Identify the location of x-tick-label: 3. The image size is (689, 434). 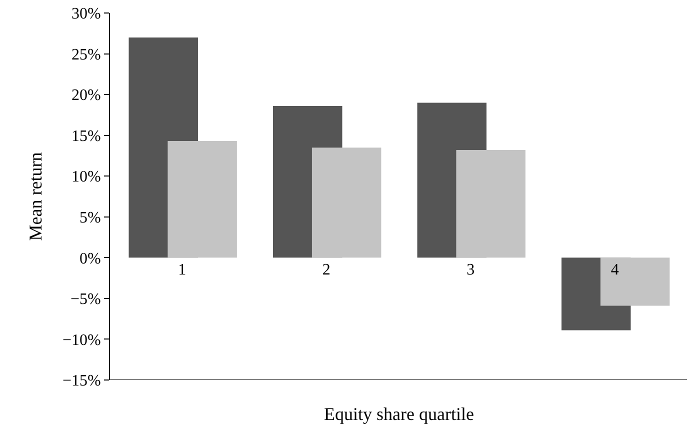
(470, 270).